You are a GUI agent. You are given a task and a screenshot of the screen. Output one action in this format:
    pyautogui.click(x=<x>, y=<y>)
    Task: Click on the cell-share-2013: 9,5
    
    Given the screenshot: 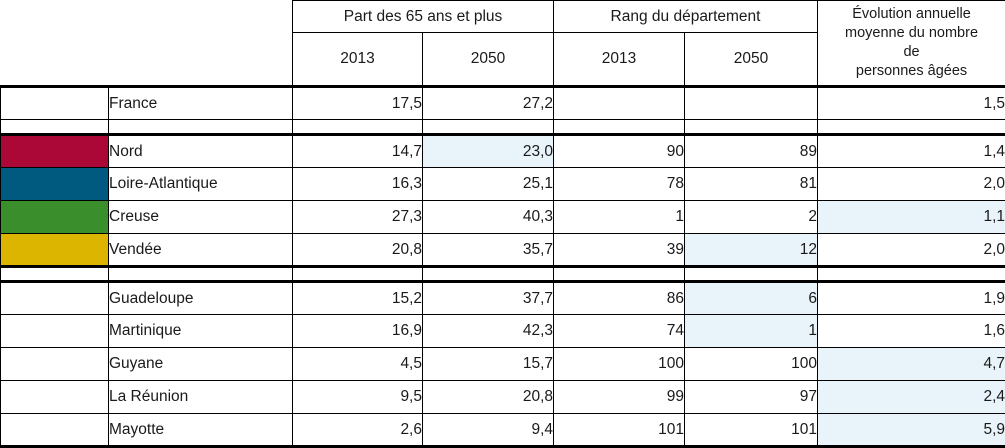 What is the action you would take?
    pyautogui.click(x=358, y=397)
    